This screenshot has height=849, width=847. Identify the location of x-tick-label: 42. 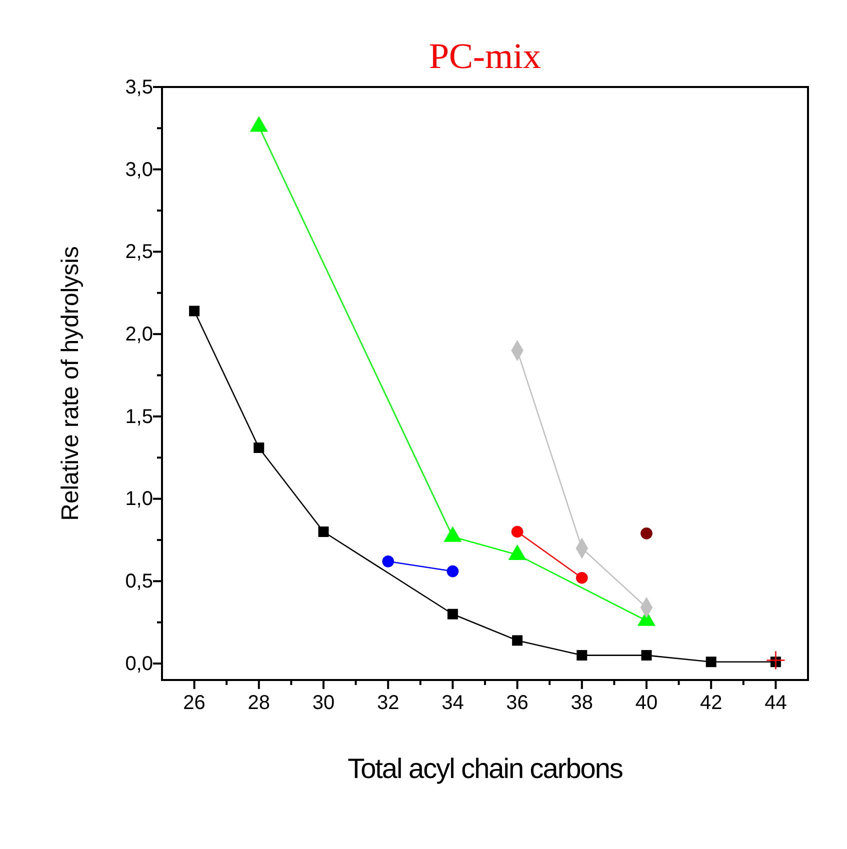
(711, 703).